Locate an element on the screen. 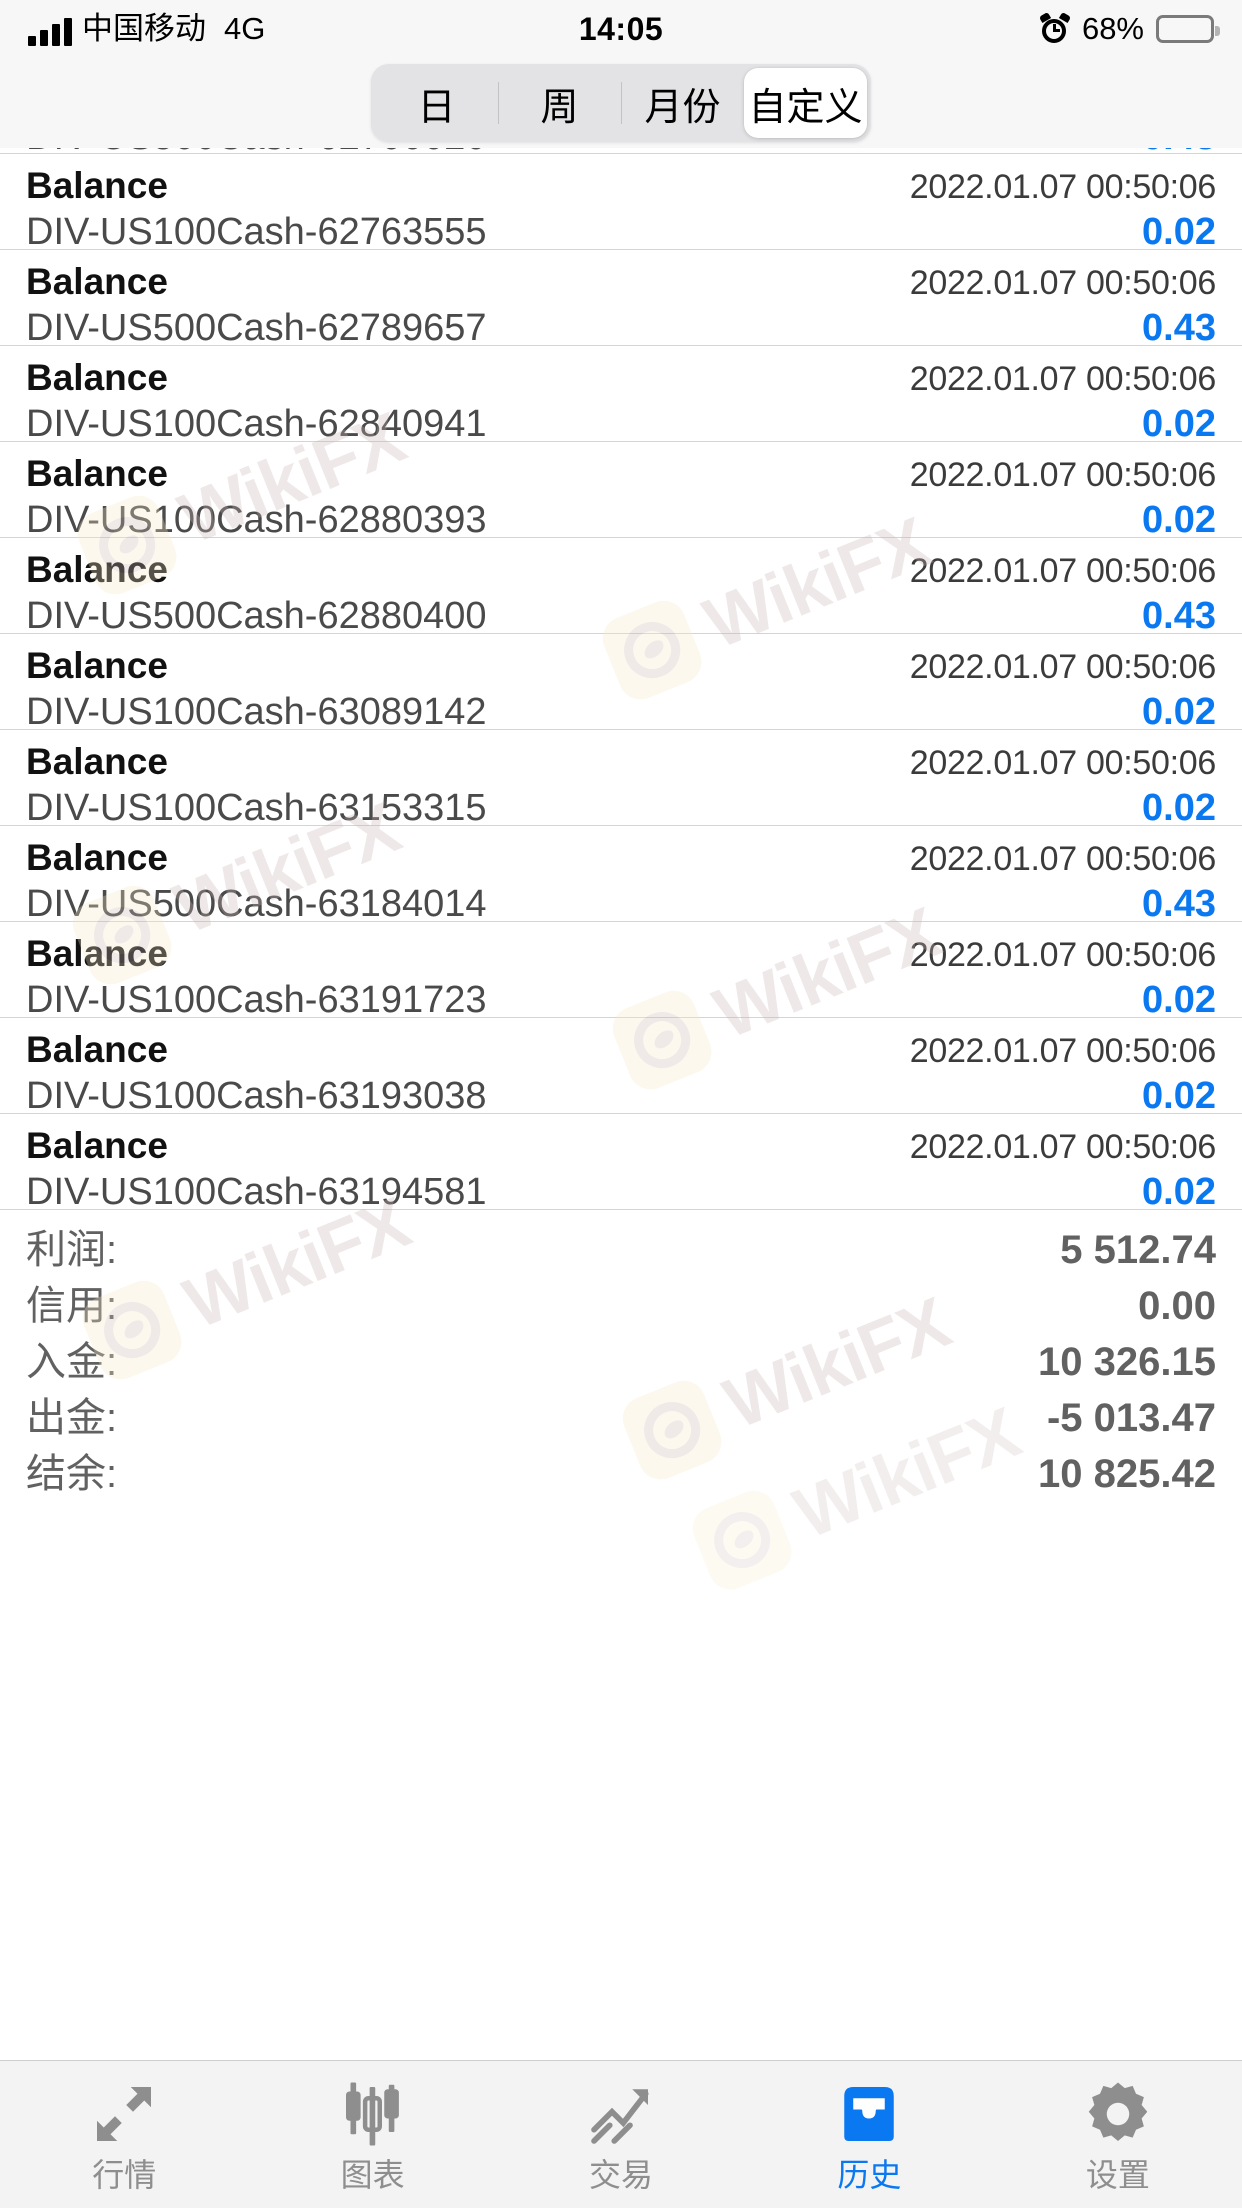 The width and height of the screenshot is (1242, 2208). row-symbol: DIV-US100Cash-63193038 is located at coordinates (256, 1096).